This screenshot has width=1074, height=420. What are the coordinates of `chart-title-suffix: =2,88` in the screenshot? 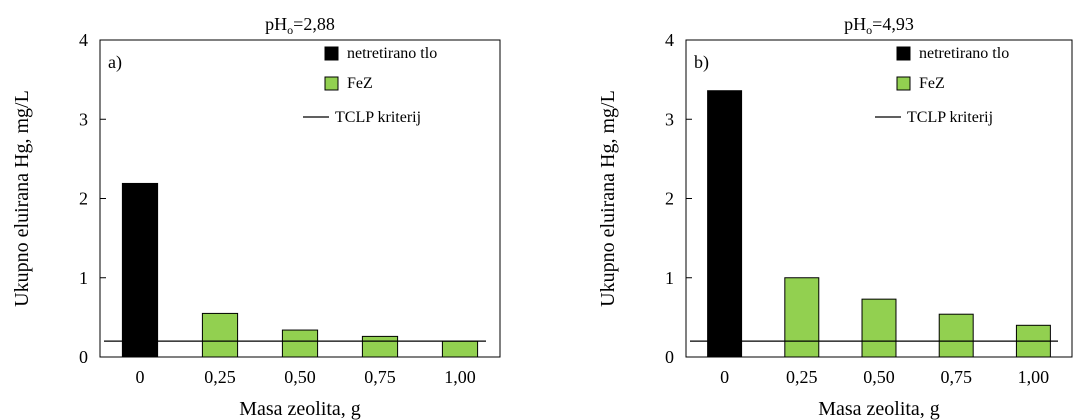 It's located at (314, 24).